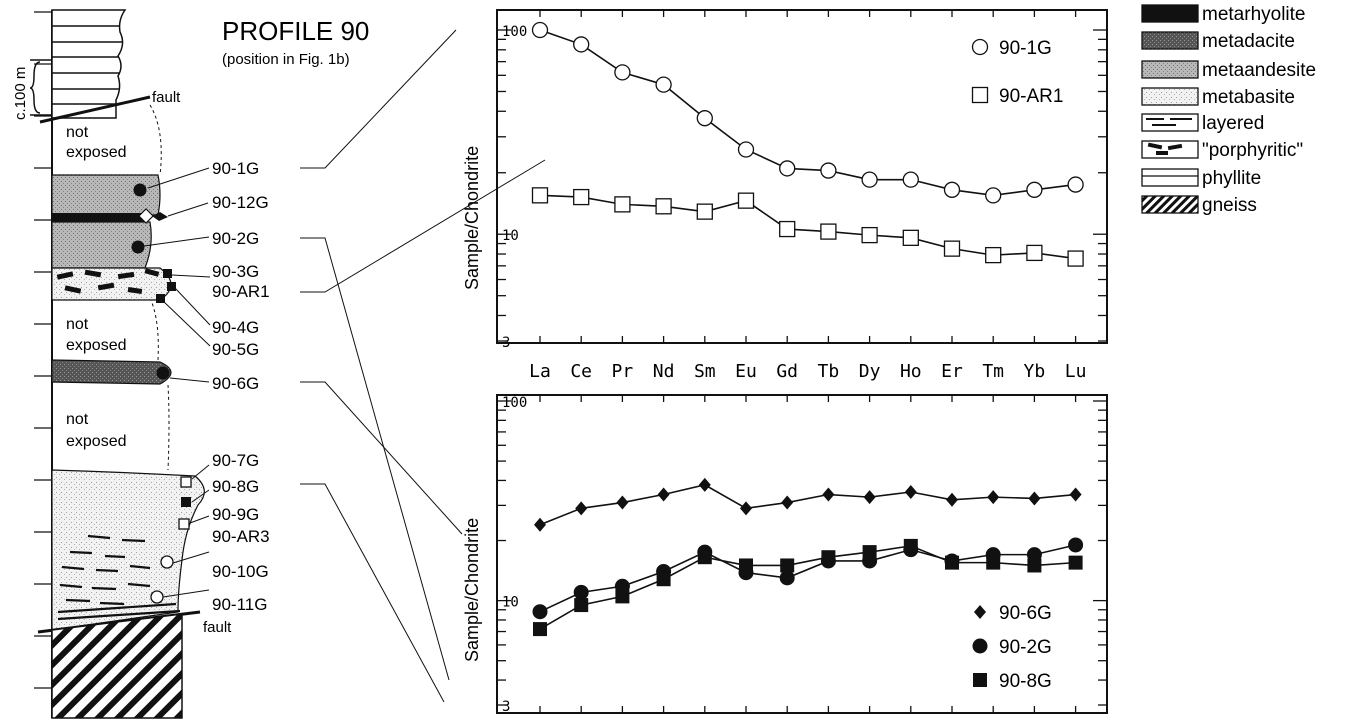 The image size is (1357, 722). I want to click on sample-label-90-AR1: 90-AR1, so click(241, 291).